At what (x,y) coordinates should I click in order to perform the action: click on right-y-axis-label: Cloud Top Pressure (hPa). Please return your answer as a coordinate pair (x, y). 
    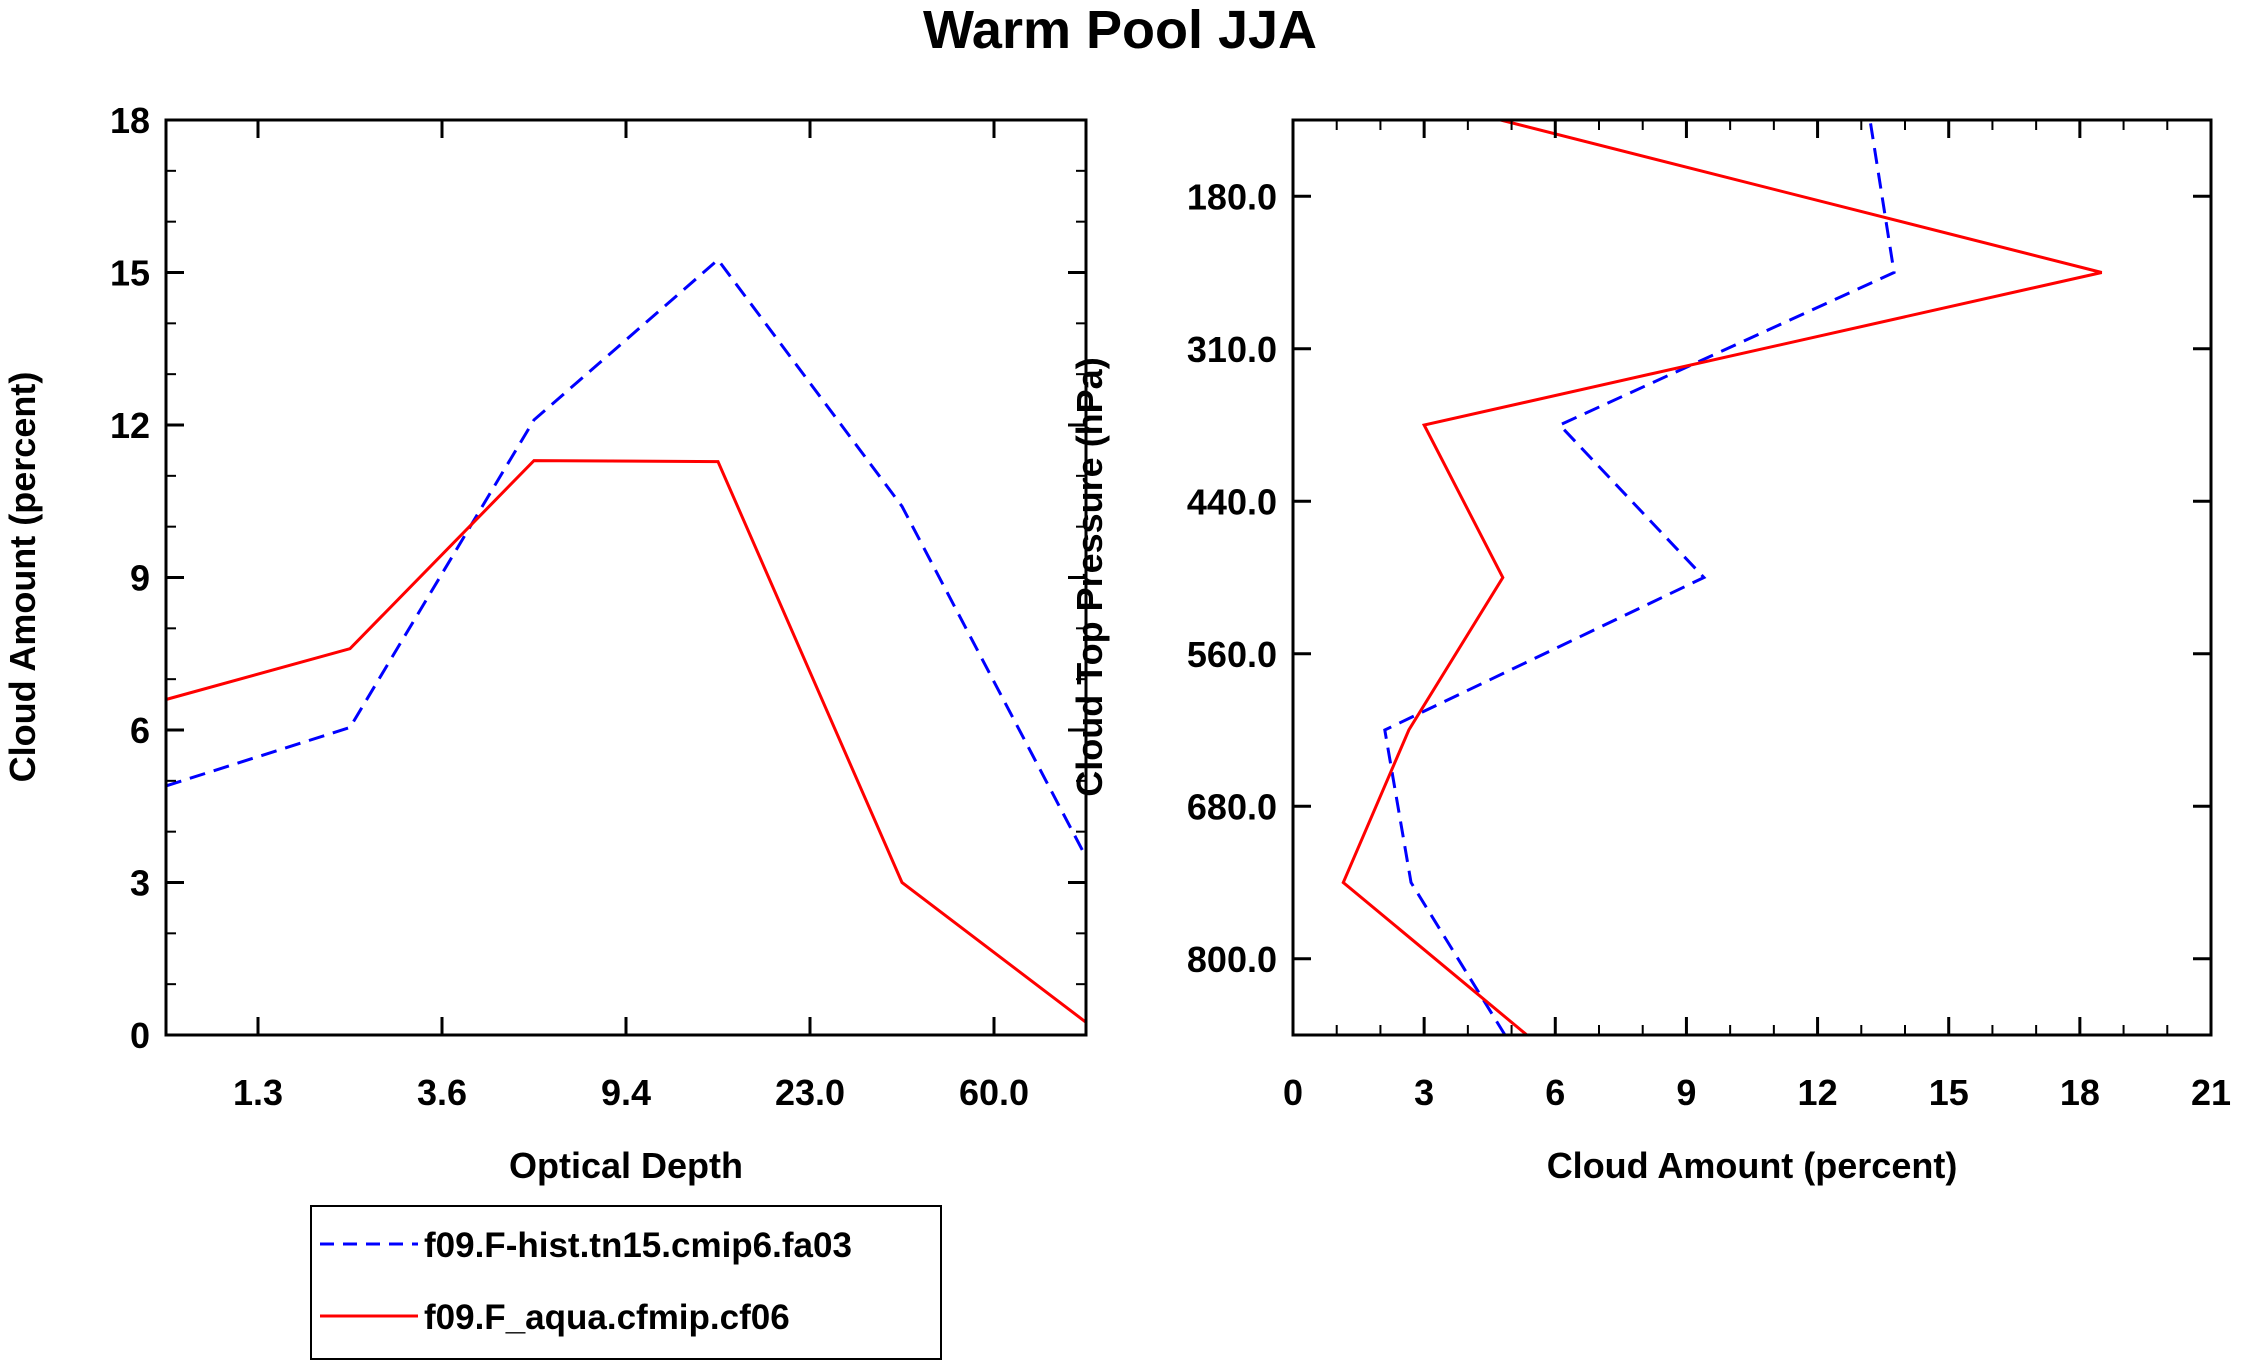
    Looking at the image, I should click on (1089, 576).